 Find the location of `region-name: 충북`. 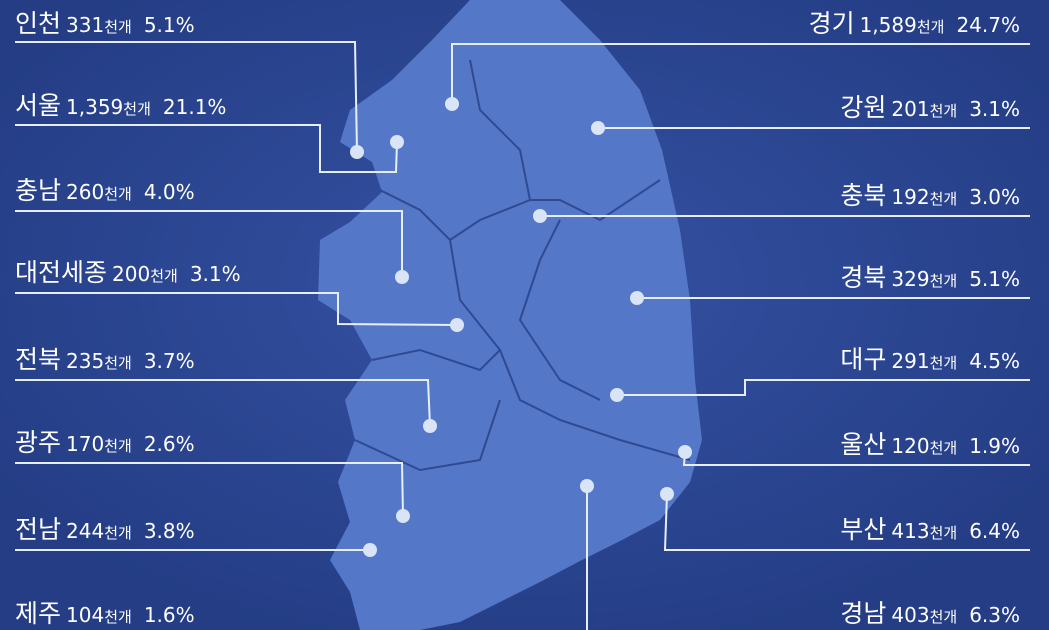

region-name: 충북 is located at coordinates (863, 195).